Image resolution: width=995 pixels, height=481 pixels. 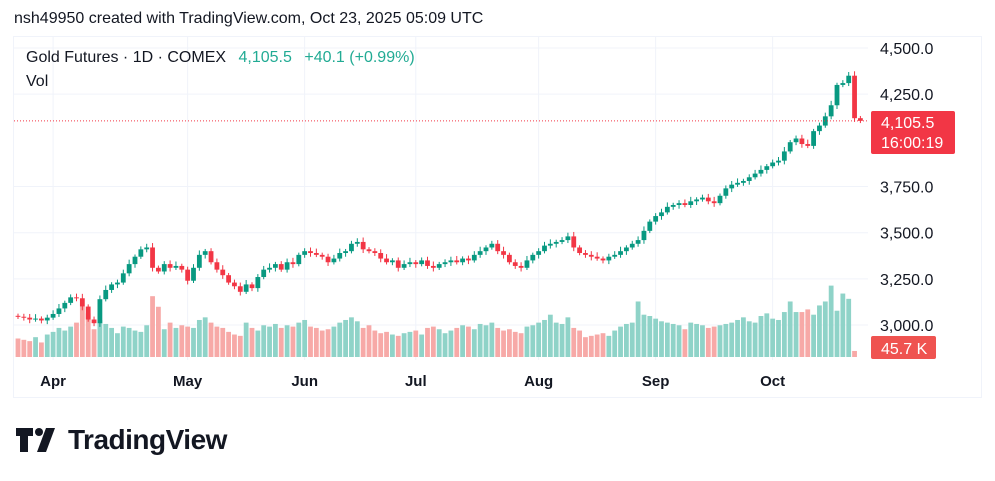 What do you see at coordinates (906, 188) in the screenshot?
I see `y-tick-label: 3,750.0` at bounding box center [906, 188].